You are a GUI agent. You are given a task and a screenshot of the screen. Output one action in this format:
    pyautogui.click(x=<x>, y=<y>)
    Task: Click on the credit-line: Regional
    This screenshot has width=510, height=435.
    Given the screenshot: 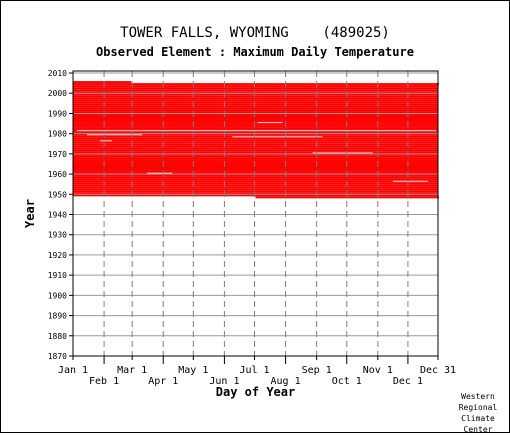 What is the action you would take?
    pyautogui.click(x=478, y=407)
    